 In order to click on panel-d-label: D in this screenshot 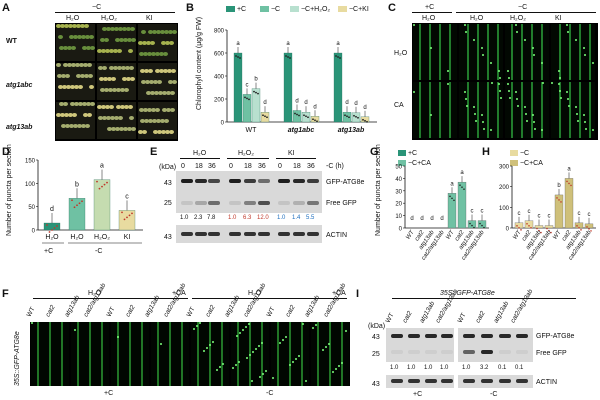, I will do `click(6, 152)`.